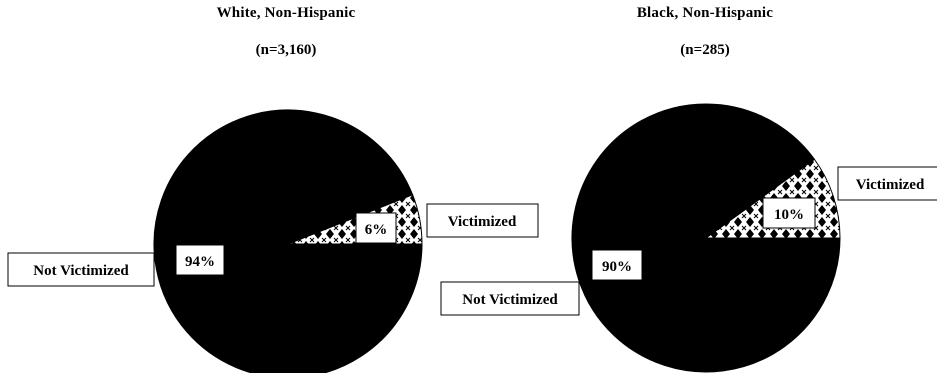  I want to click on chart-title-white: White, Non-Hispanic, so click(286, 13).